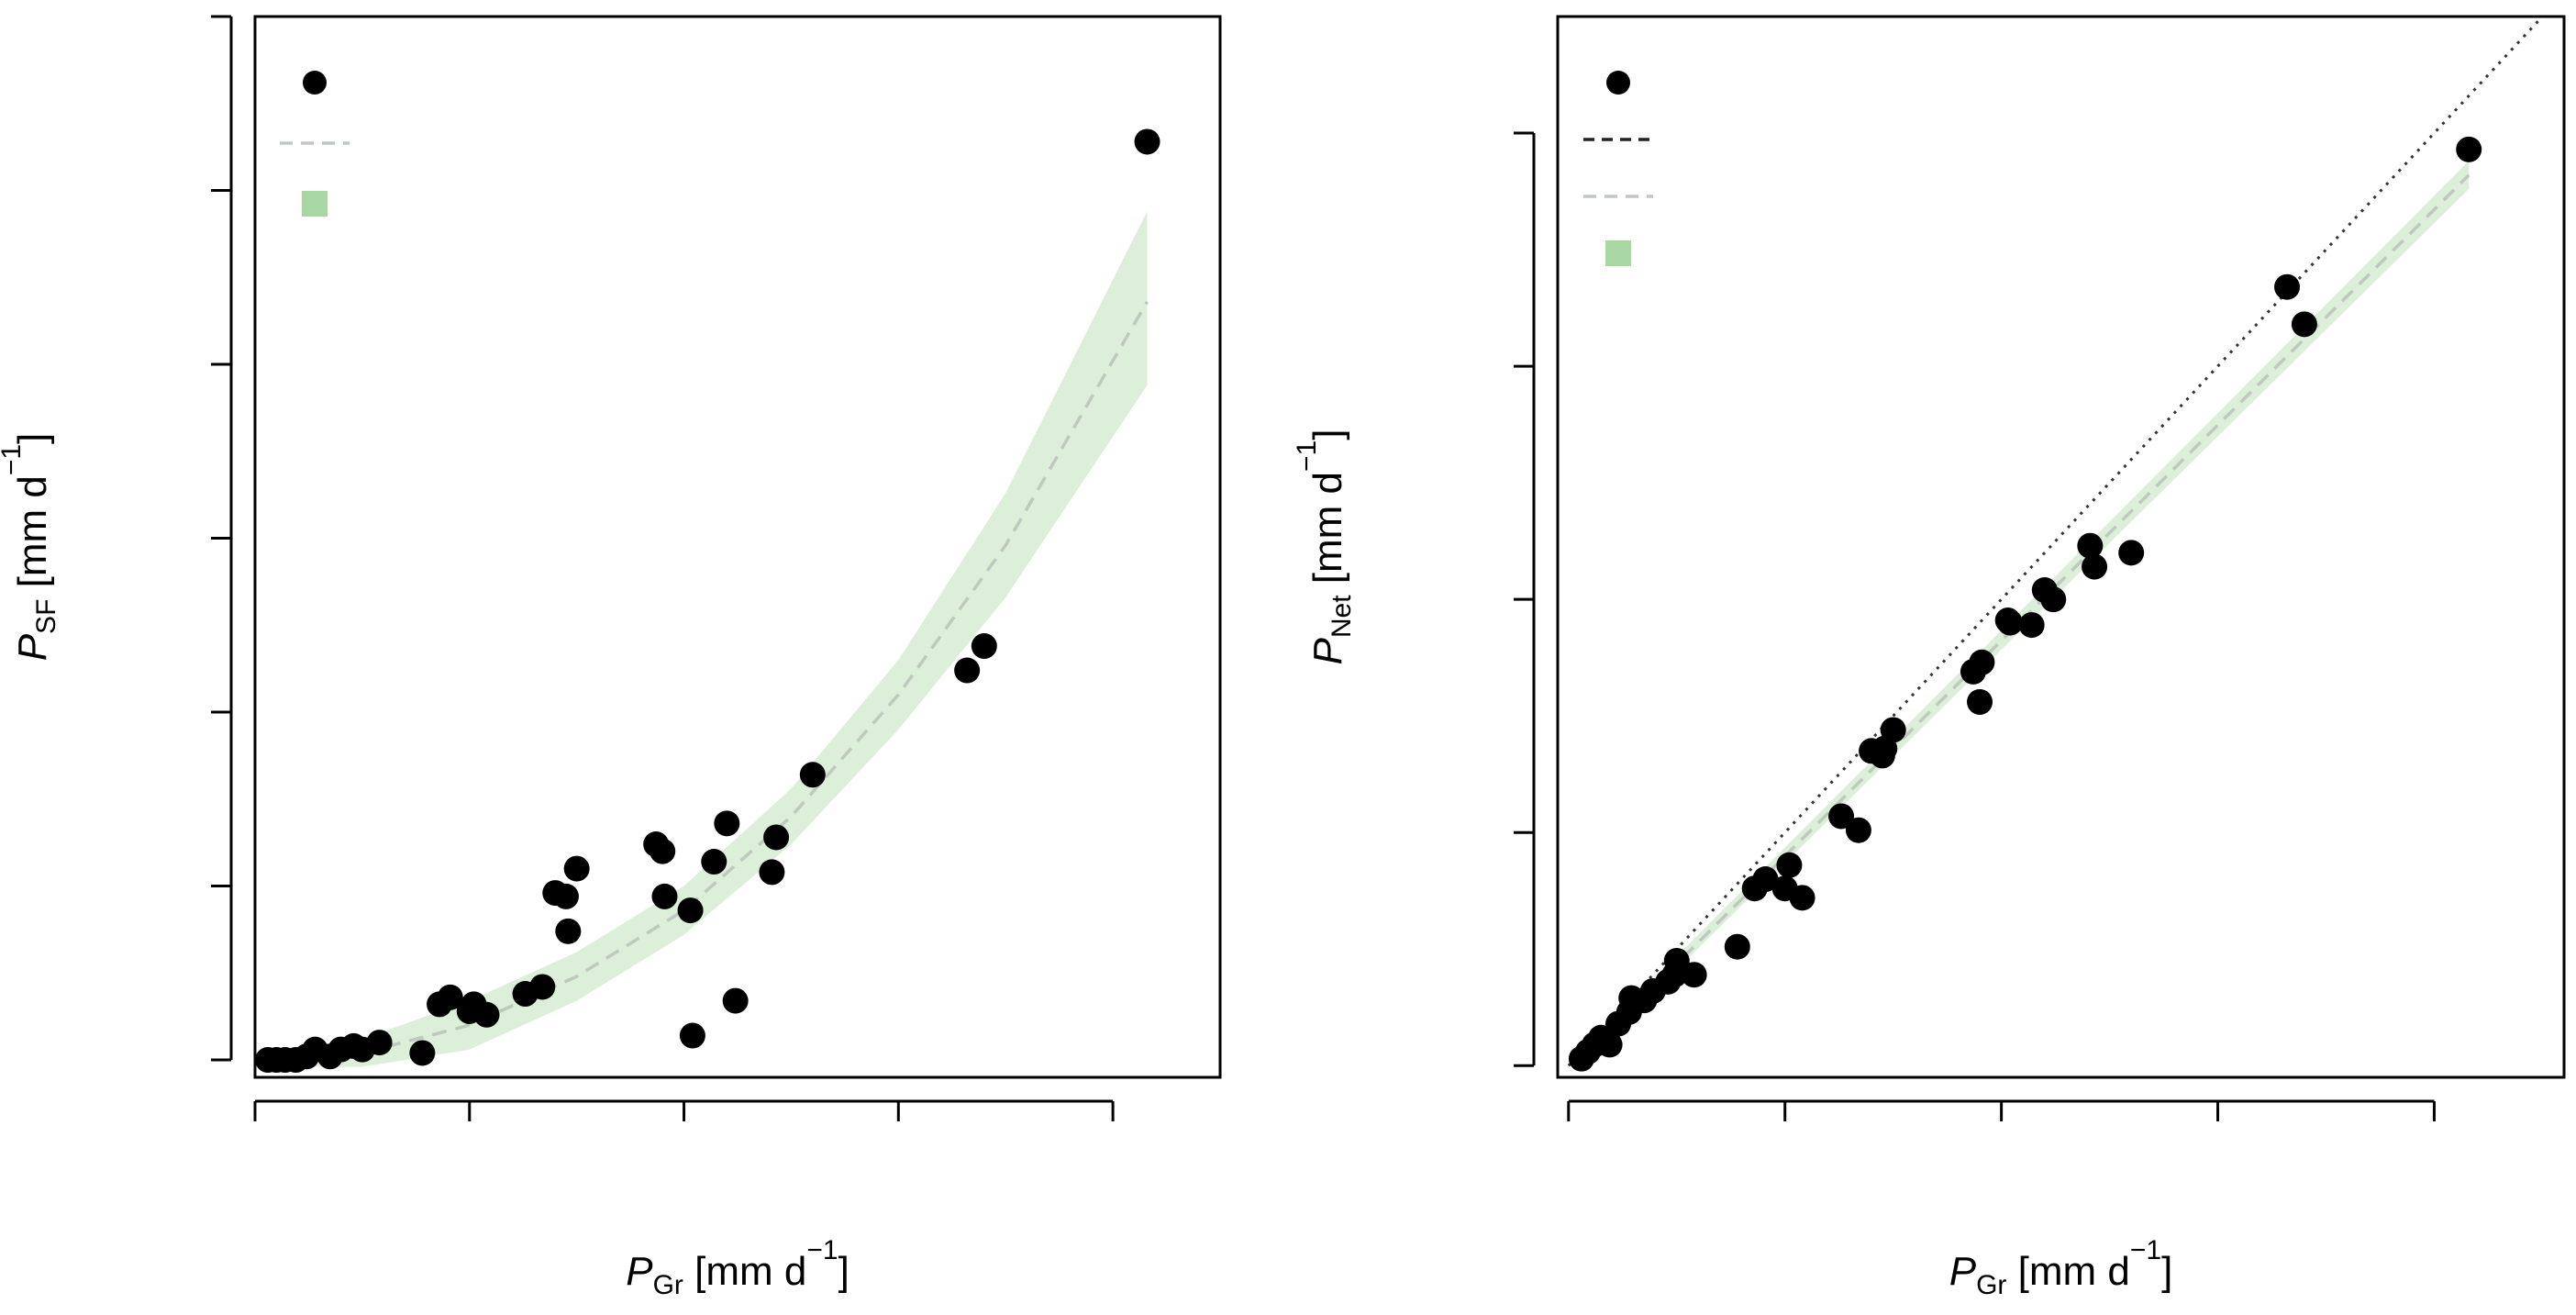 This screenshot has width=2576, height=1315. What do you see at coordinates (1342, 616) in the screenshot?
I see `axis-title-sub: Net` at bounding box center [1342, 616].